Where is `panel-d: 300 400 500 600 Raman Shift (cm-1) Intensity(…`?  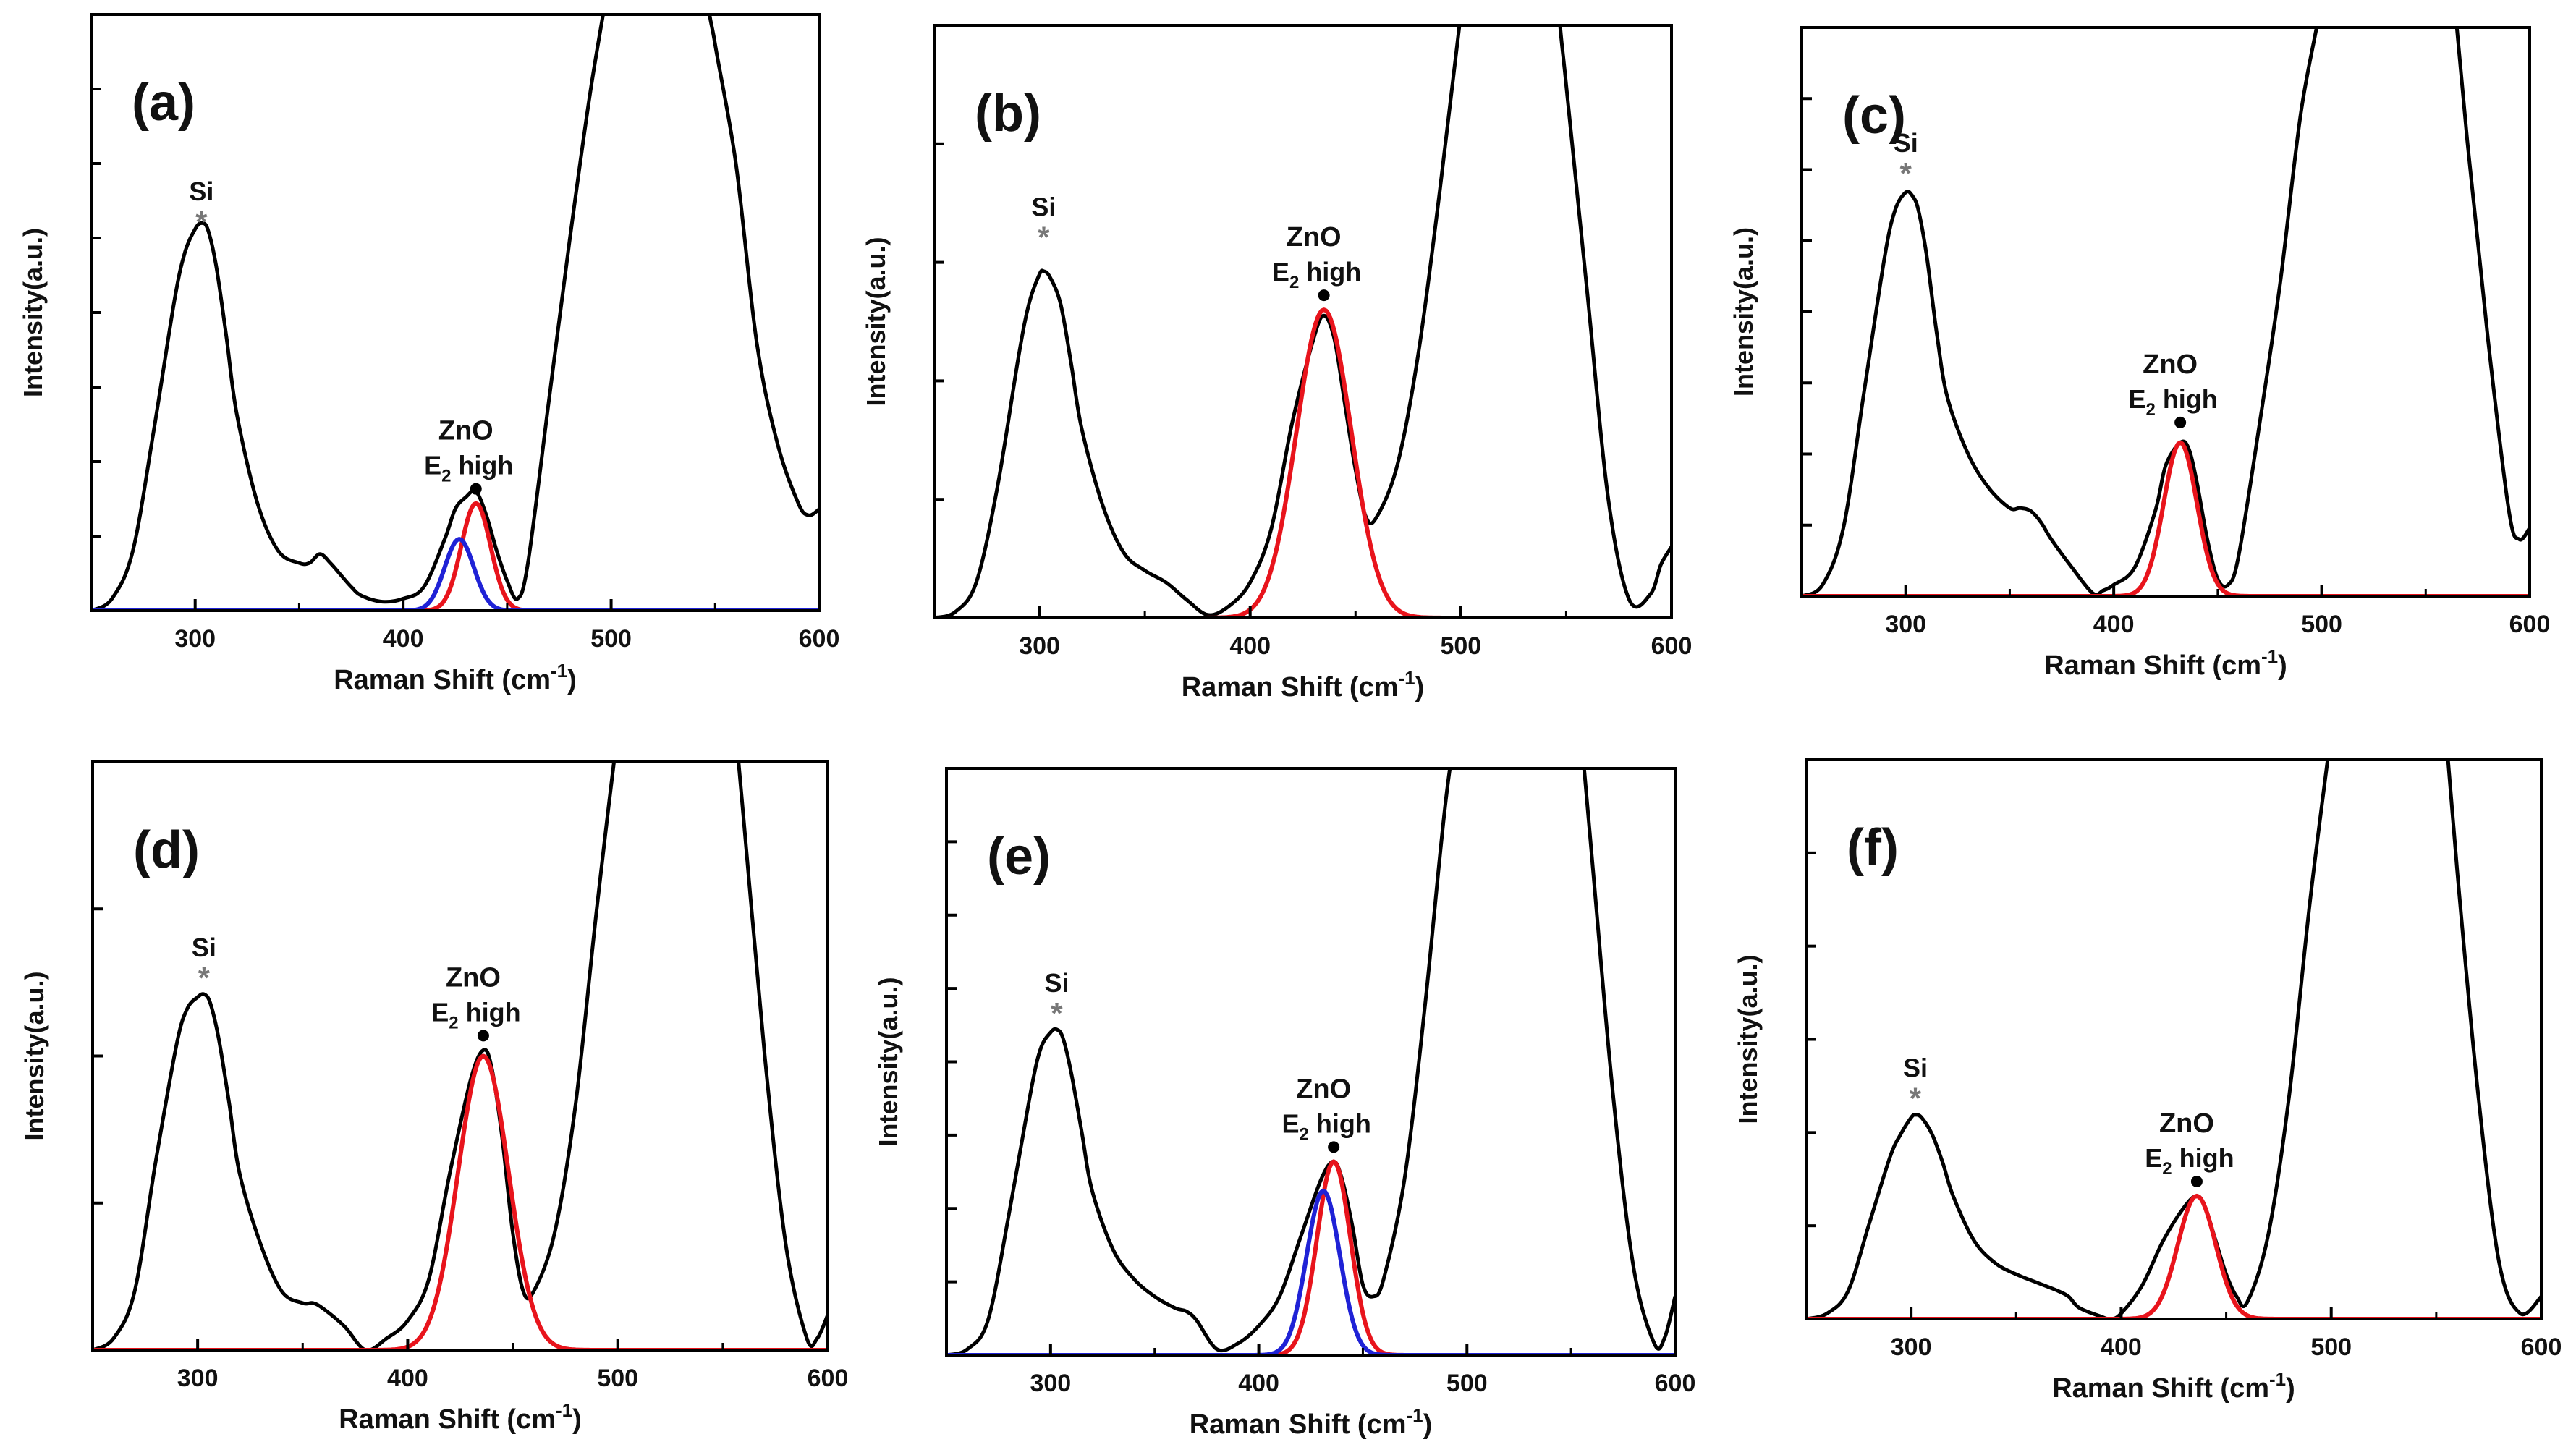 panel-d: 300 400 500 600 Raman Shift (cm-1) Intensity(… is located at coordinates (434, 1097).